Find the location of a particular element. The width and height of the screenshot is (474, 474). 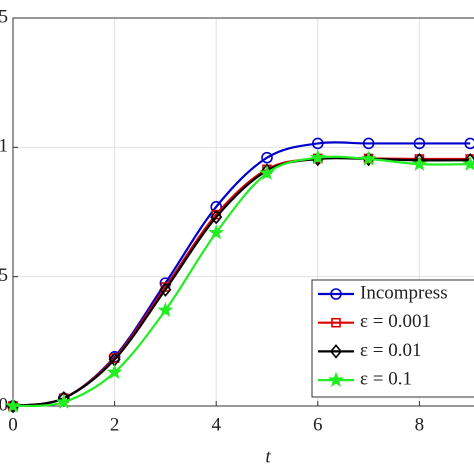

x-tick-label: 0 is located at coordinates (13, 424).